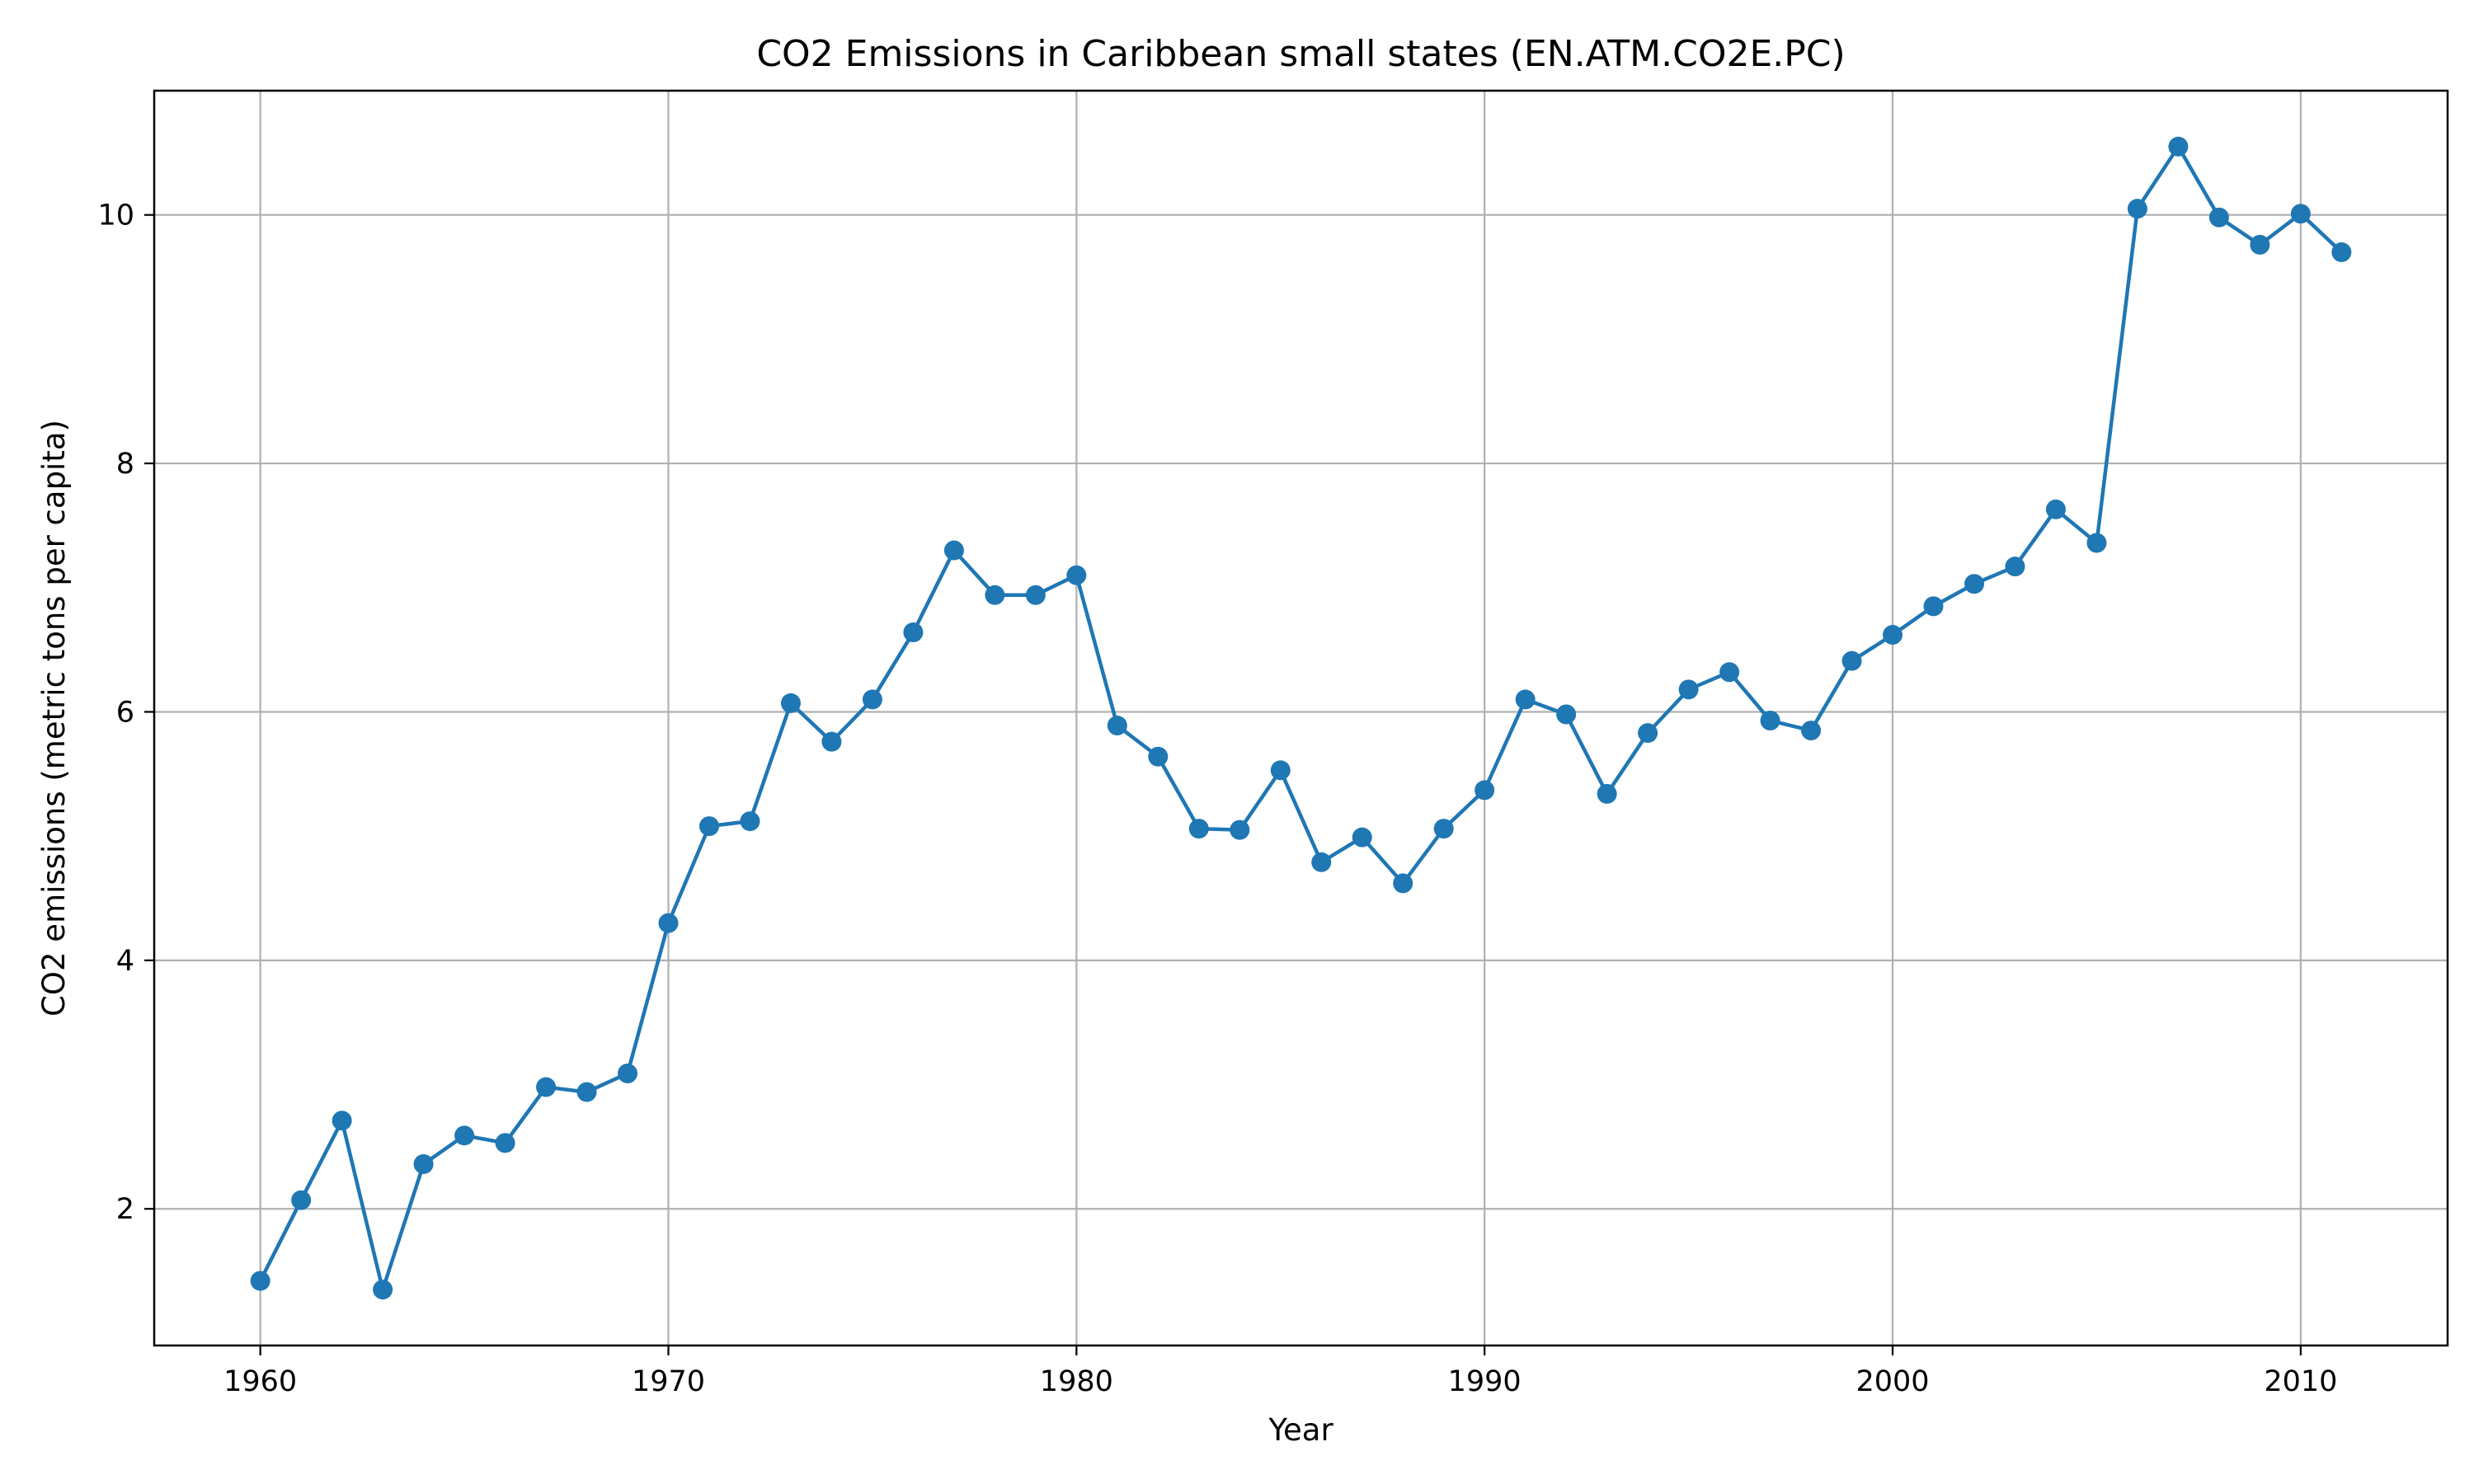  I want to click on data-point-1987, so click(1362, 837).